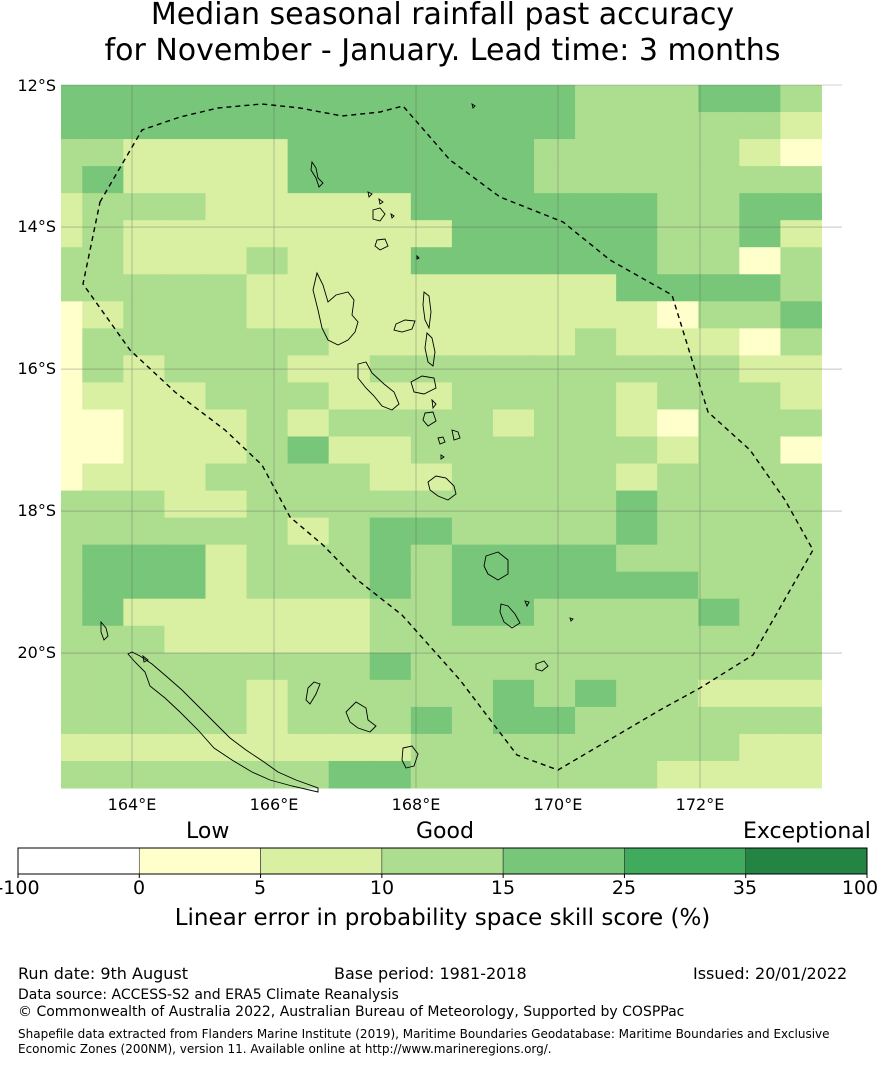 Image resolution: width=885 pixels, height=1065 pixels. Describe the element at coordinates (208, 831) in the screenshot. I see `legend-category-low: Low` at that location.